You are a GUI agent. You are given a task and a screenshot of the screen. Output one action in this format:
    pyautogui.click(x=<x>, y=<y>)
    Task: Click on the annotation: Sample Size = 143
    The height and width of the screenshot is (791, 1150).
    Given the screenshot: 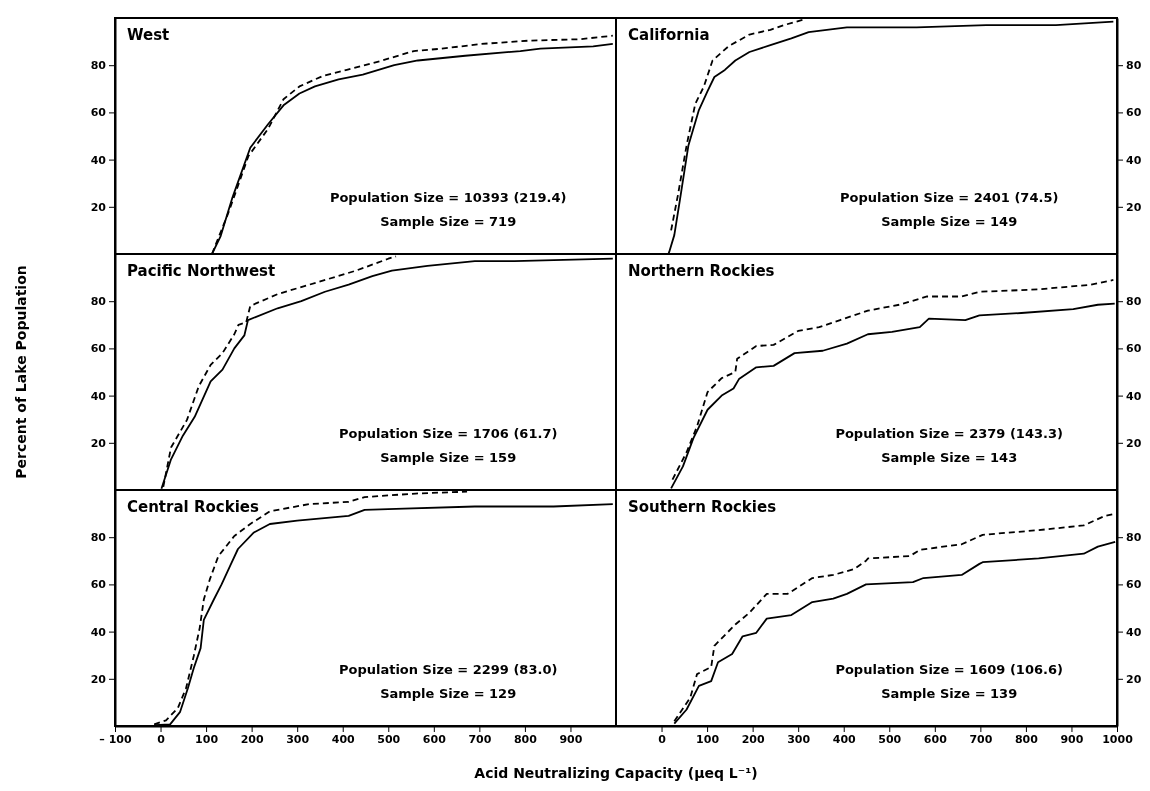 What is the action you would take?
    pyautogui.click(x=949, y=457)
    